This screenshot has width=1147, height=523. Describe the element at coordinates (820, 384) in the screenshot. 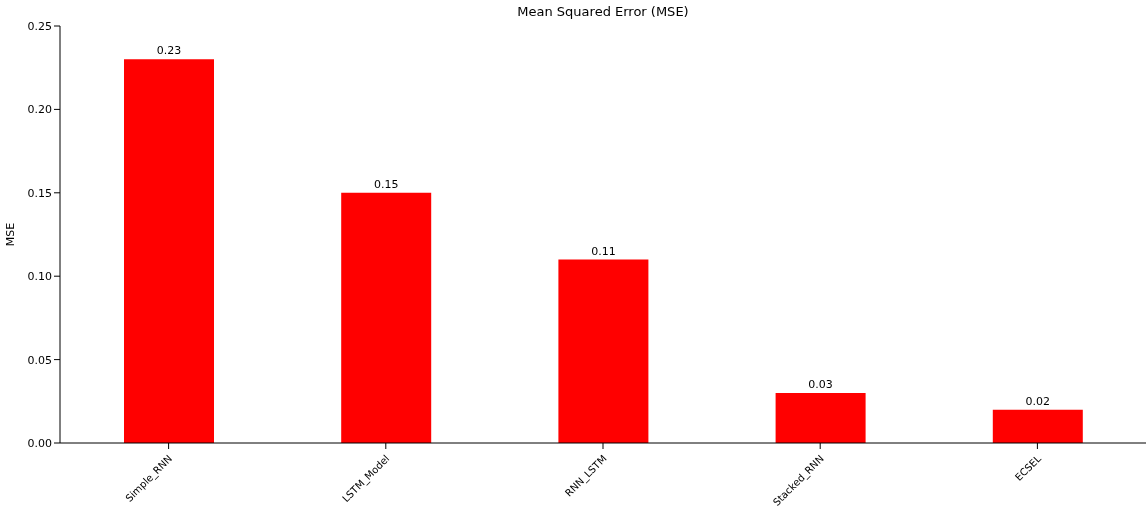

I see `data-label: 0.03` at that location.